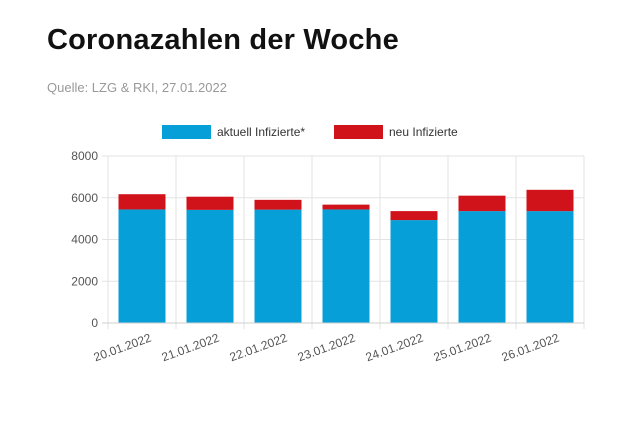 The image size is (640, 423). What do you see at coordinates (327, 348) in the screenshot?
I see `x-tick-label-3: 23.01.2022` at bounding box center [327, 348].